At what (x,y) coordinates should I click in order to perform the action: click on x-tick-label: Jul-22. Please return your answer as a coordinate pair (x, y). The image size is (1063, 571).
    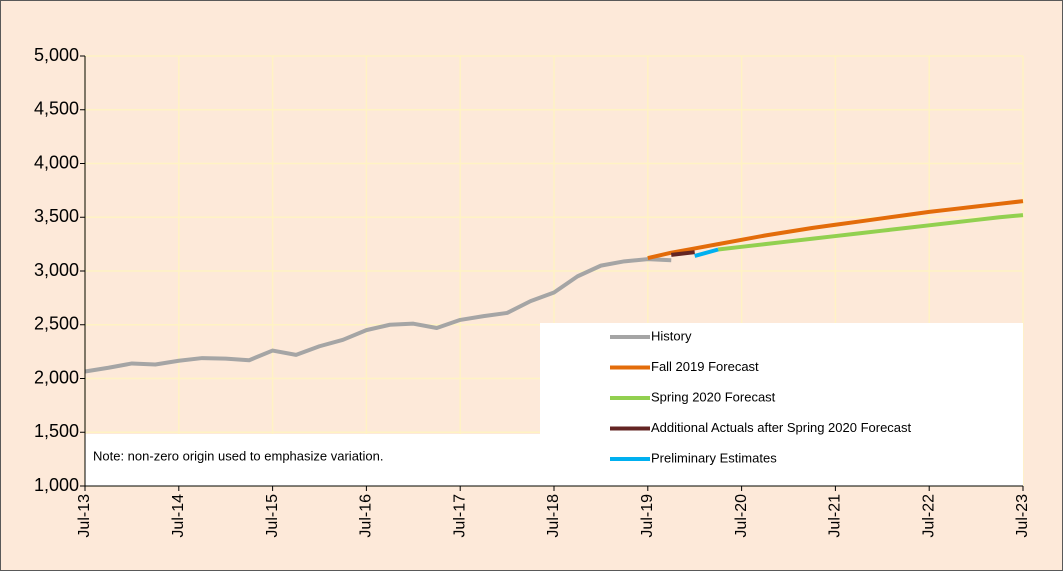
    Looking at the image, I should click on (928, 516).